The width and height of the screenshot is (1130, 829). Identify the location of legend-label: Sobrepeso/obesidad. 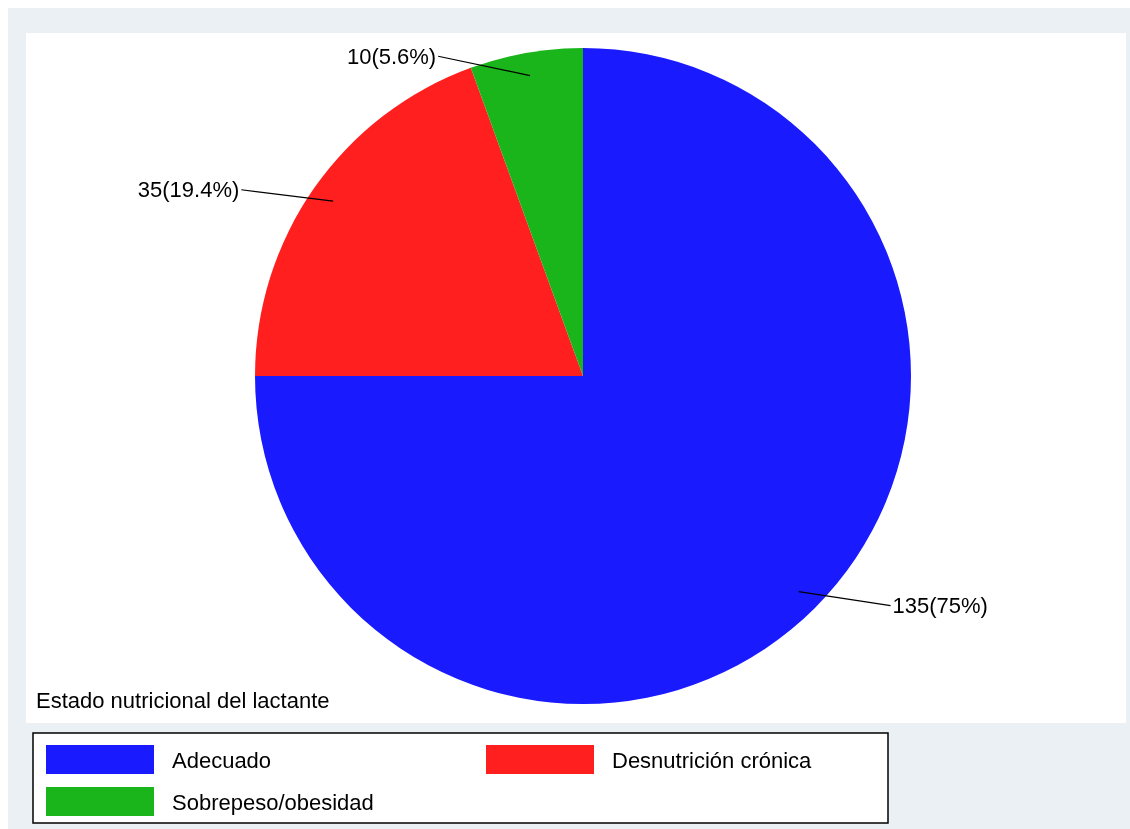
(273, 802).